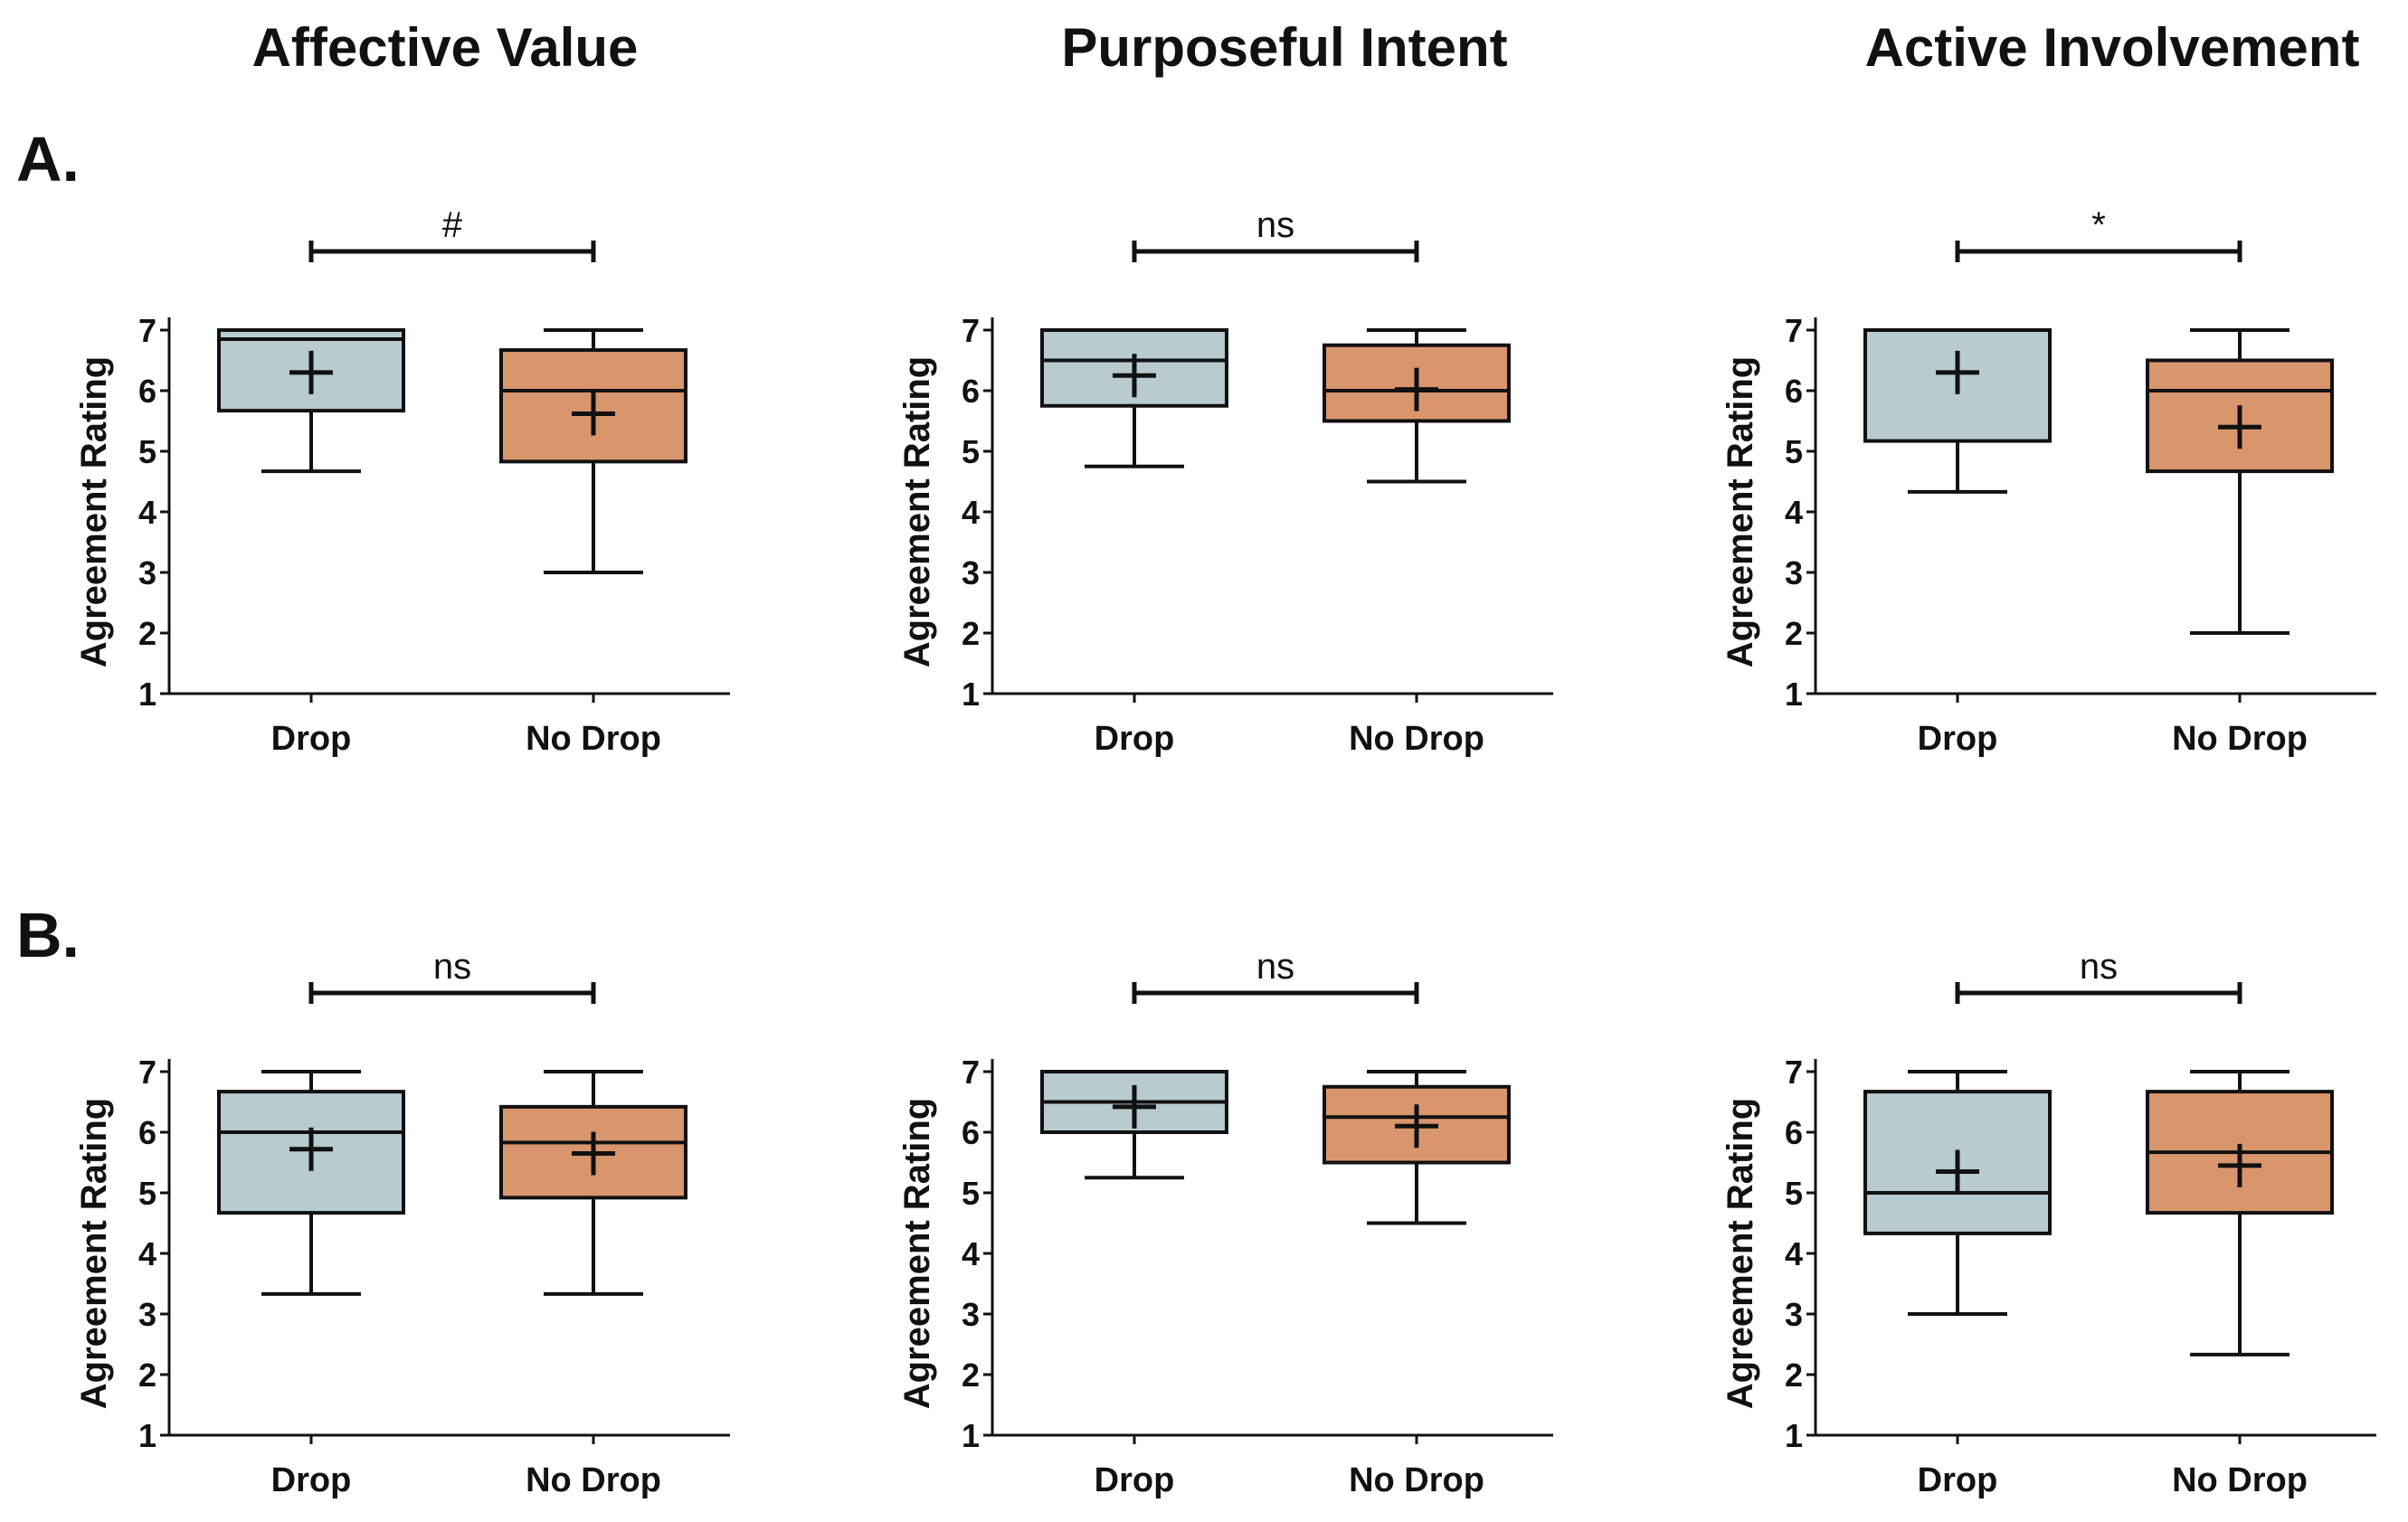 The width and height of the screenshot is (2408, 1522). I want to click on panel-a-affective-value: 1 2 3 4 5 6 7 Agreement Rating Drop No Drop #, so click(402, 481).